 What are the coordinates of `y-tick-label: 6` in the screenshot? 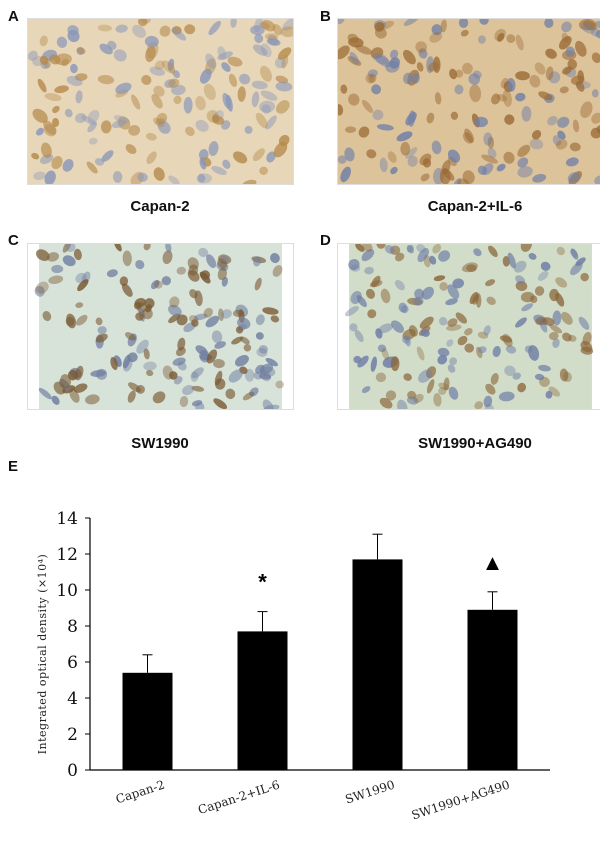 It's located at (72, 663).